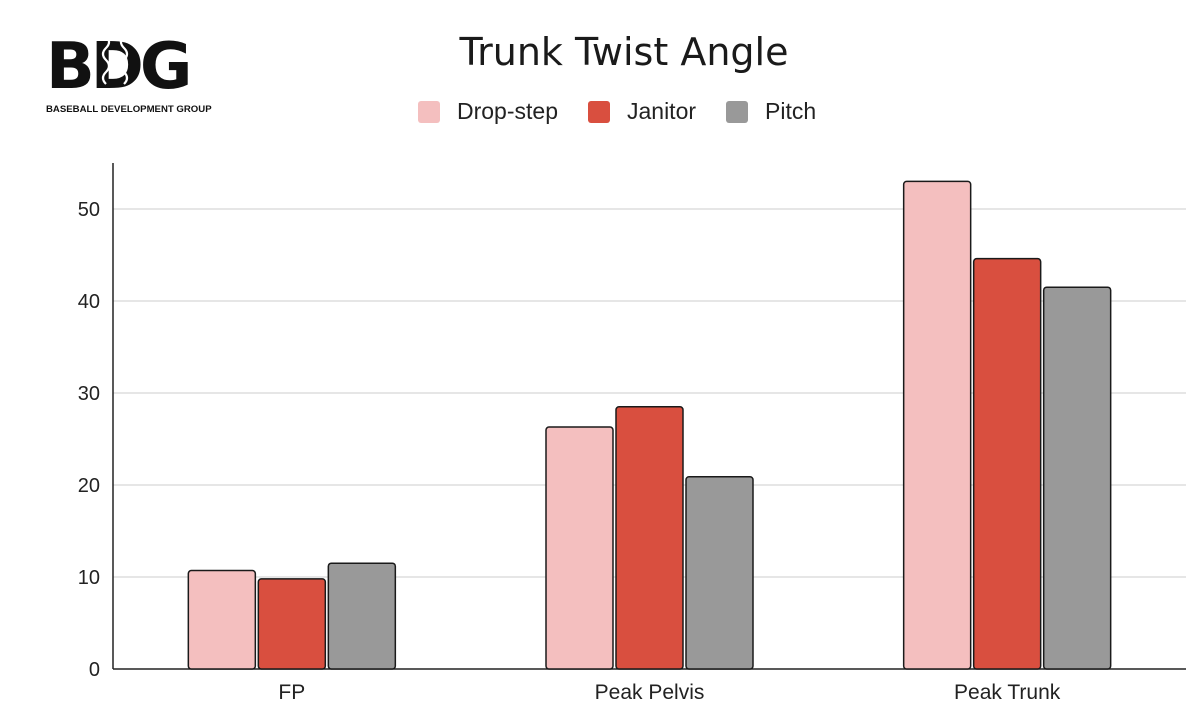 The height and width of the screenshot is (720, 1204). What do you see at coordinates (89, 394) in the screenshot?
I see `y-tick-label: 30` at bounding box center [89, 394].